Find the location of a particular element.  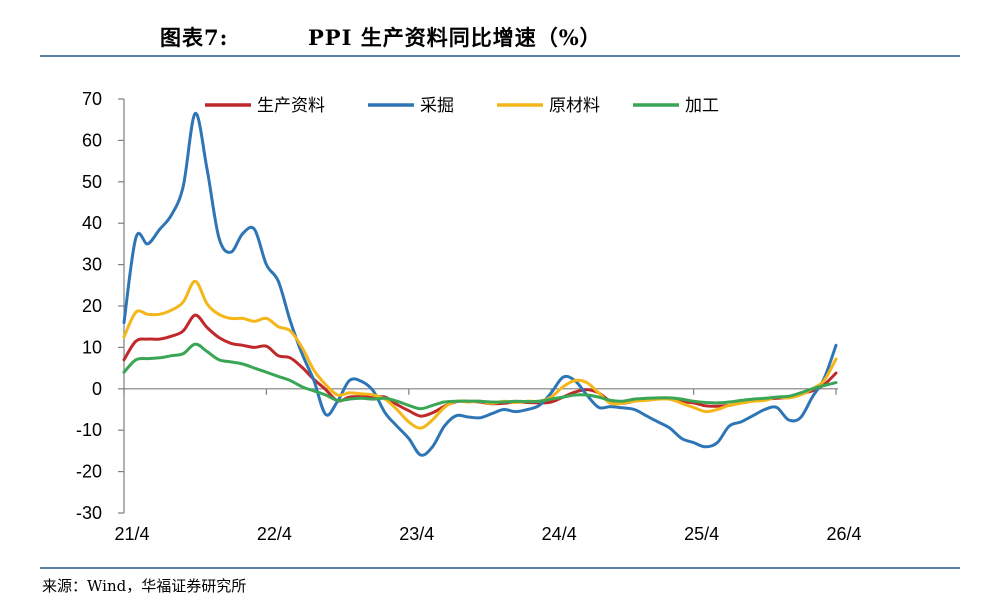

x-tick-label: 22/4 is located at coordinates (274, 534).